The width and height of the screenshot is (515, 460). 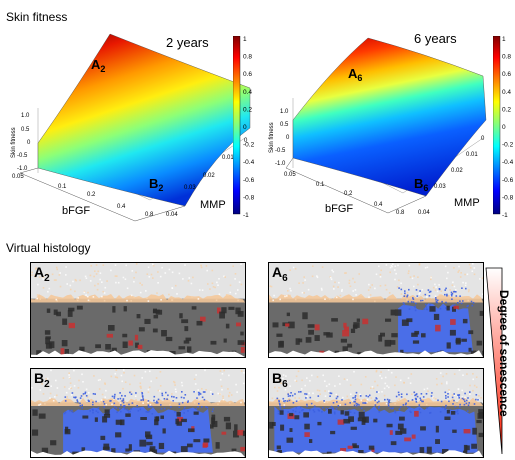 What do you see at coordinates (280, 274) in the screenshot?
I see `panel-label: A6` at bounding box center [280, 274].